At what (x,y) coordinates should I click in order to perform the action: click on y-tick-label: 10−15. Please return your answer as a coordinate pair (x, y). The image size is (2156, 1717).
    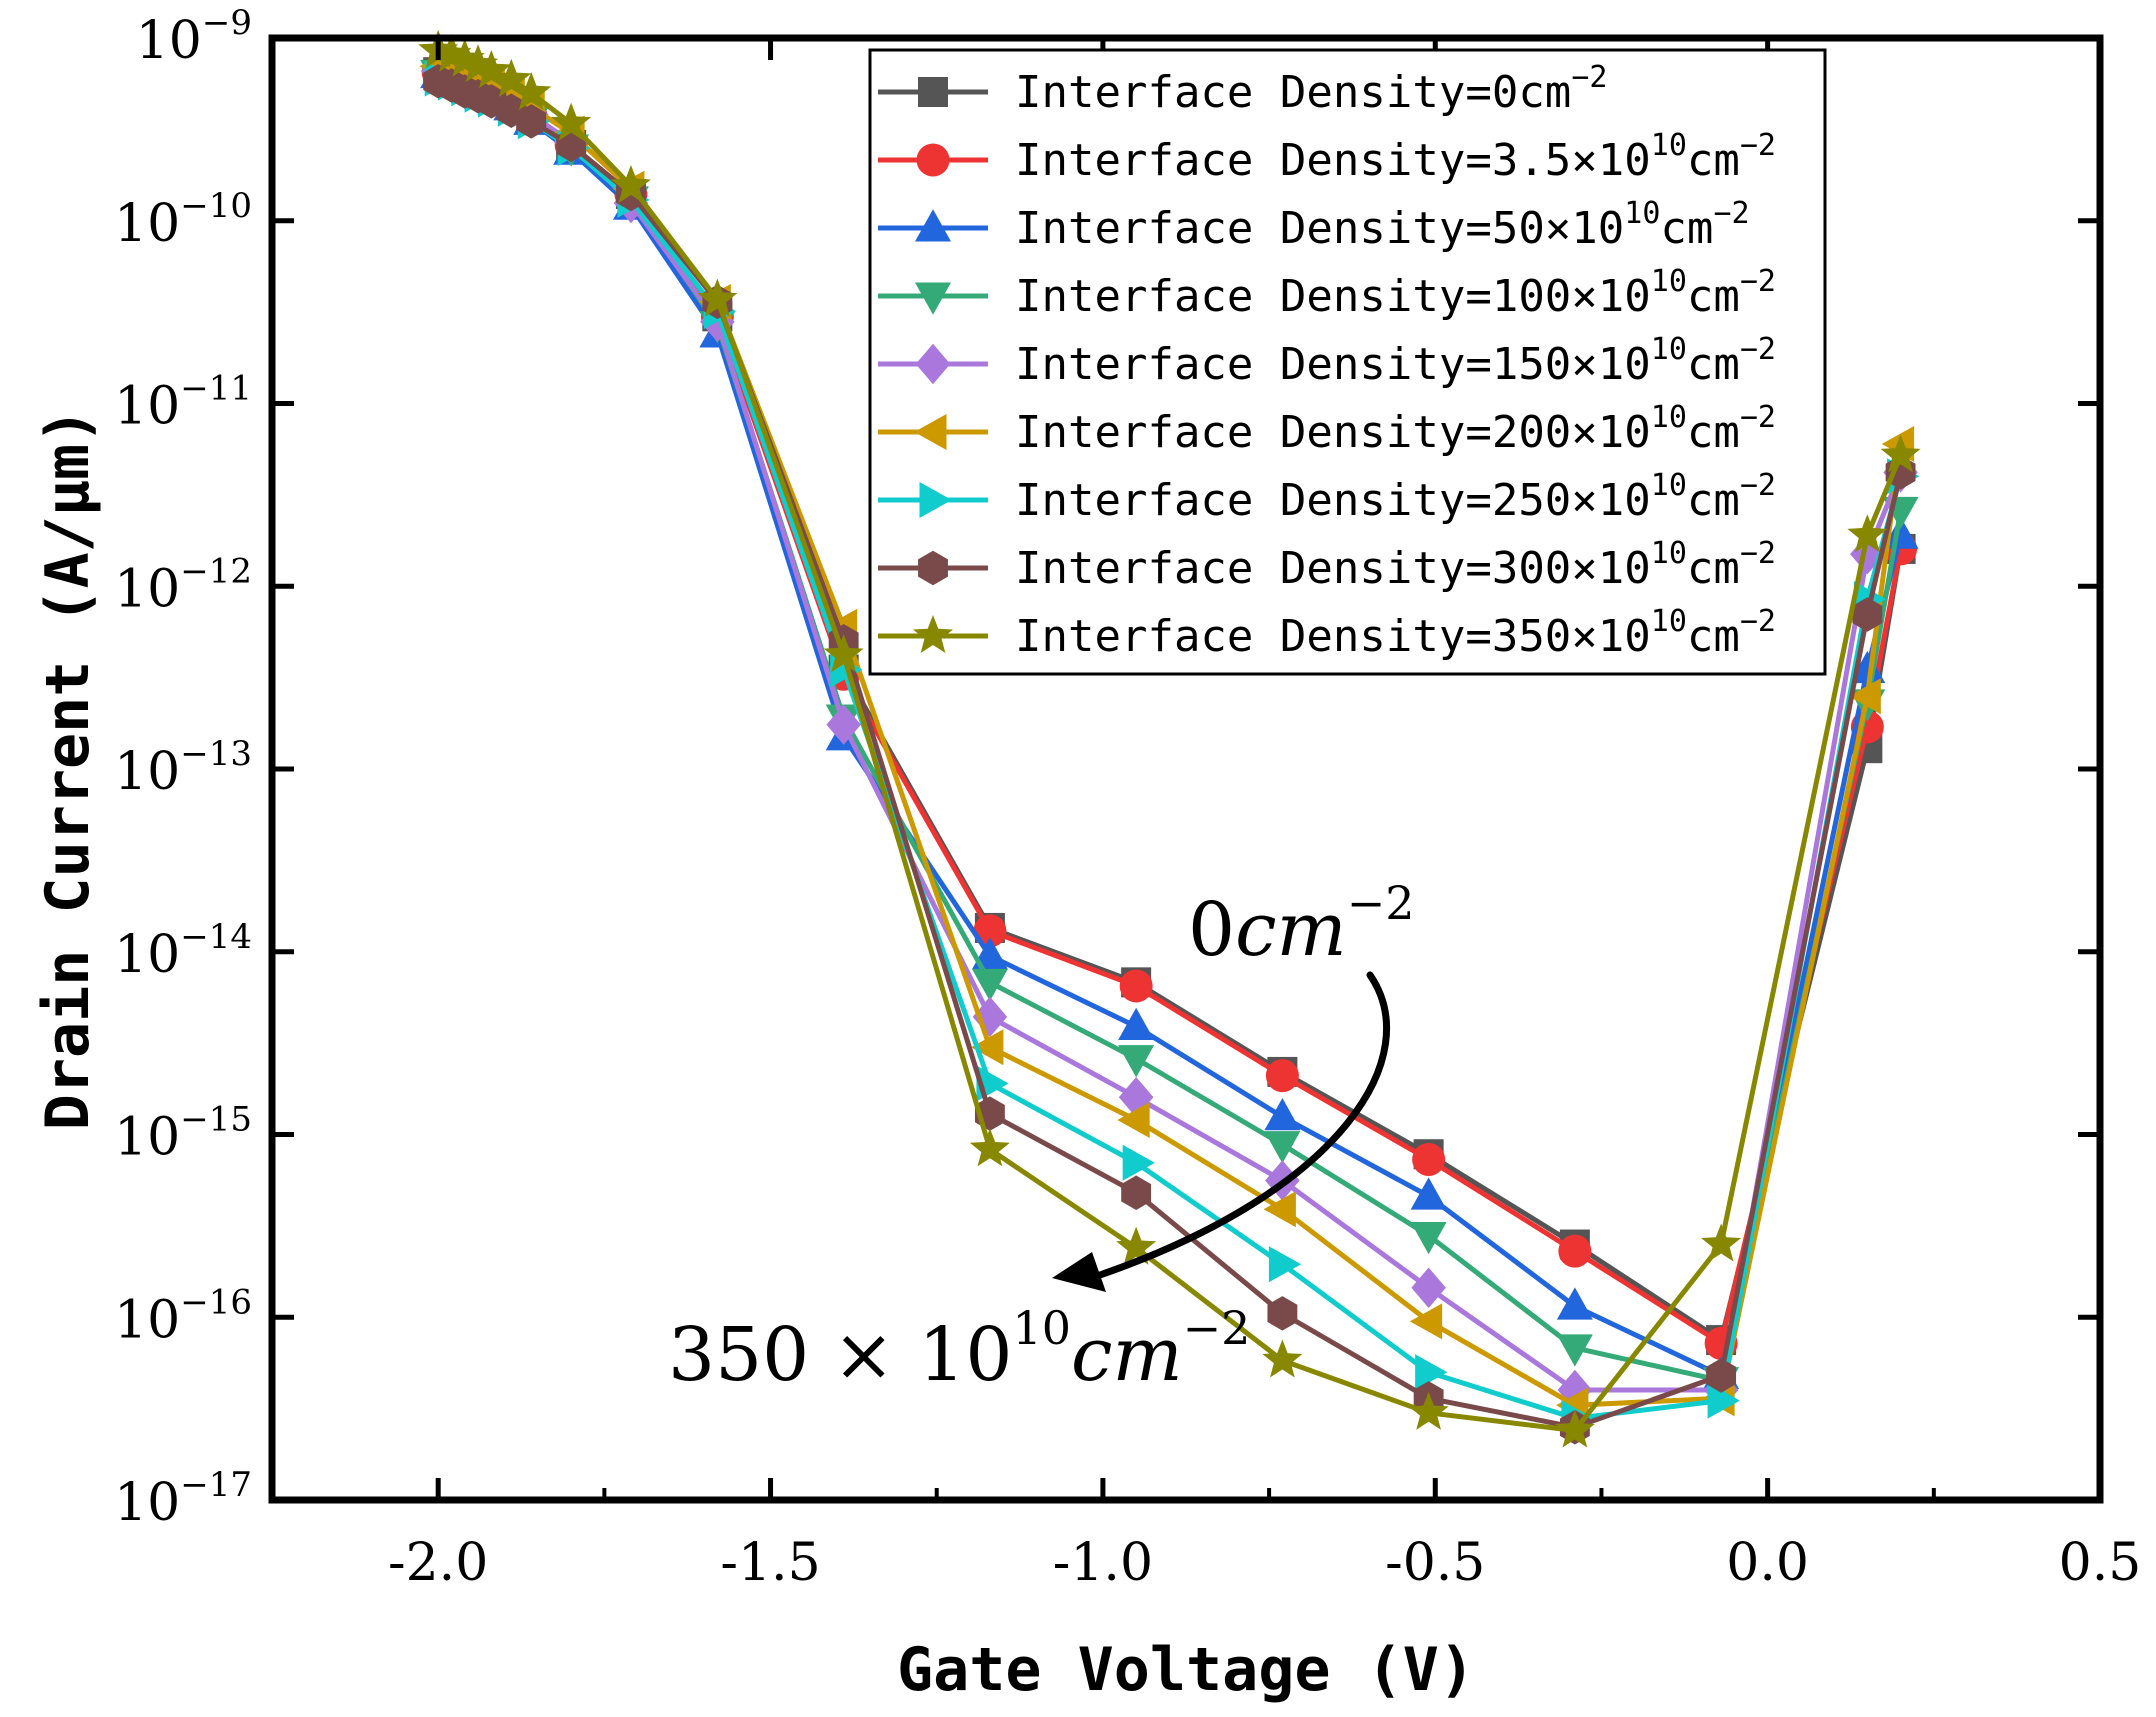
    Looking at the image, I should click on (183, 1134).